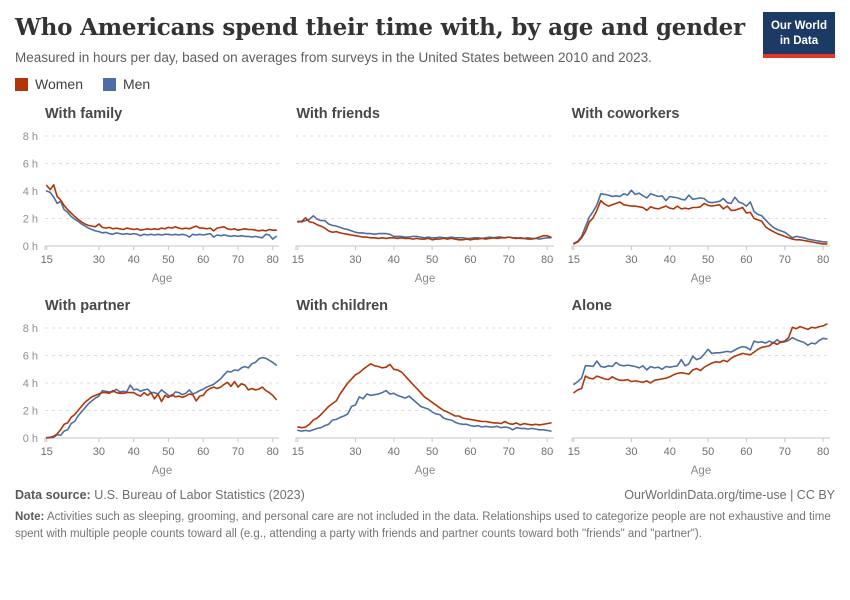 This screenshot has width=850, height=600. Describe the element at coordinates (53, 495) in the screenshot. I see `data-source-label: Data source:` at that location.